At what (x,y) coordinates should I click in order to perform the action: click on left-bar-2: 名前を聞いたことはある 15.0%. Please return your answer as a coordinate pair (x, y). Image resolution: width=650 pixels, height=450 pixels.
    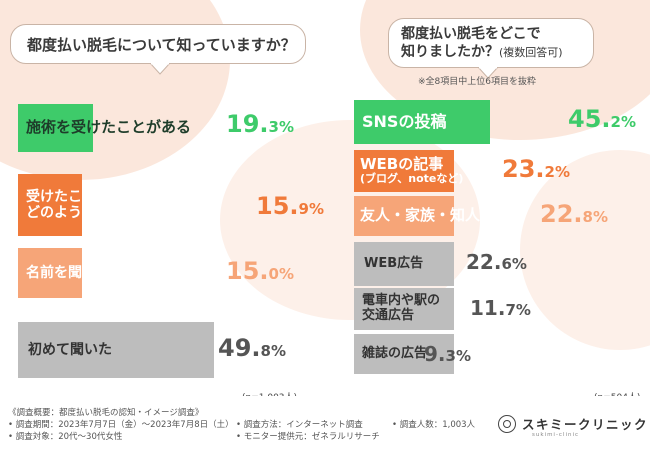
    Looking at the image, I should click on (156, 273).